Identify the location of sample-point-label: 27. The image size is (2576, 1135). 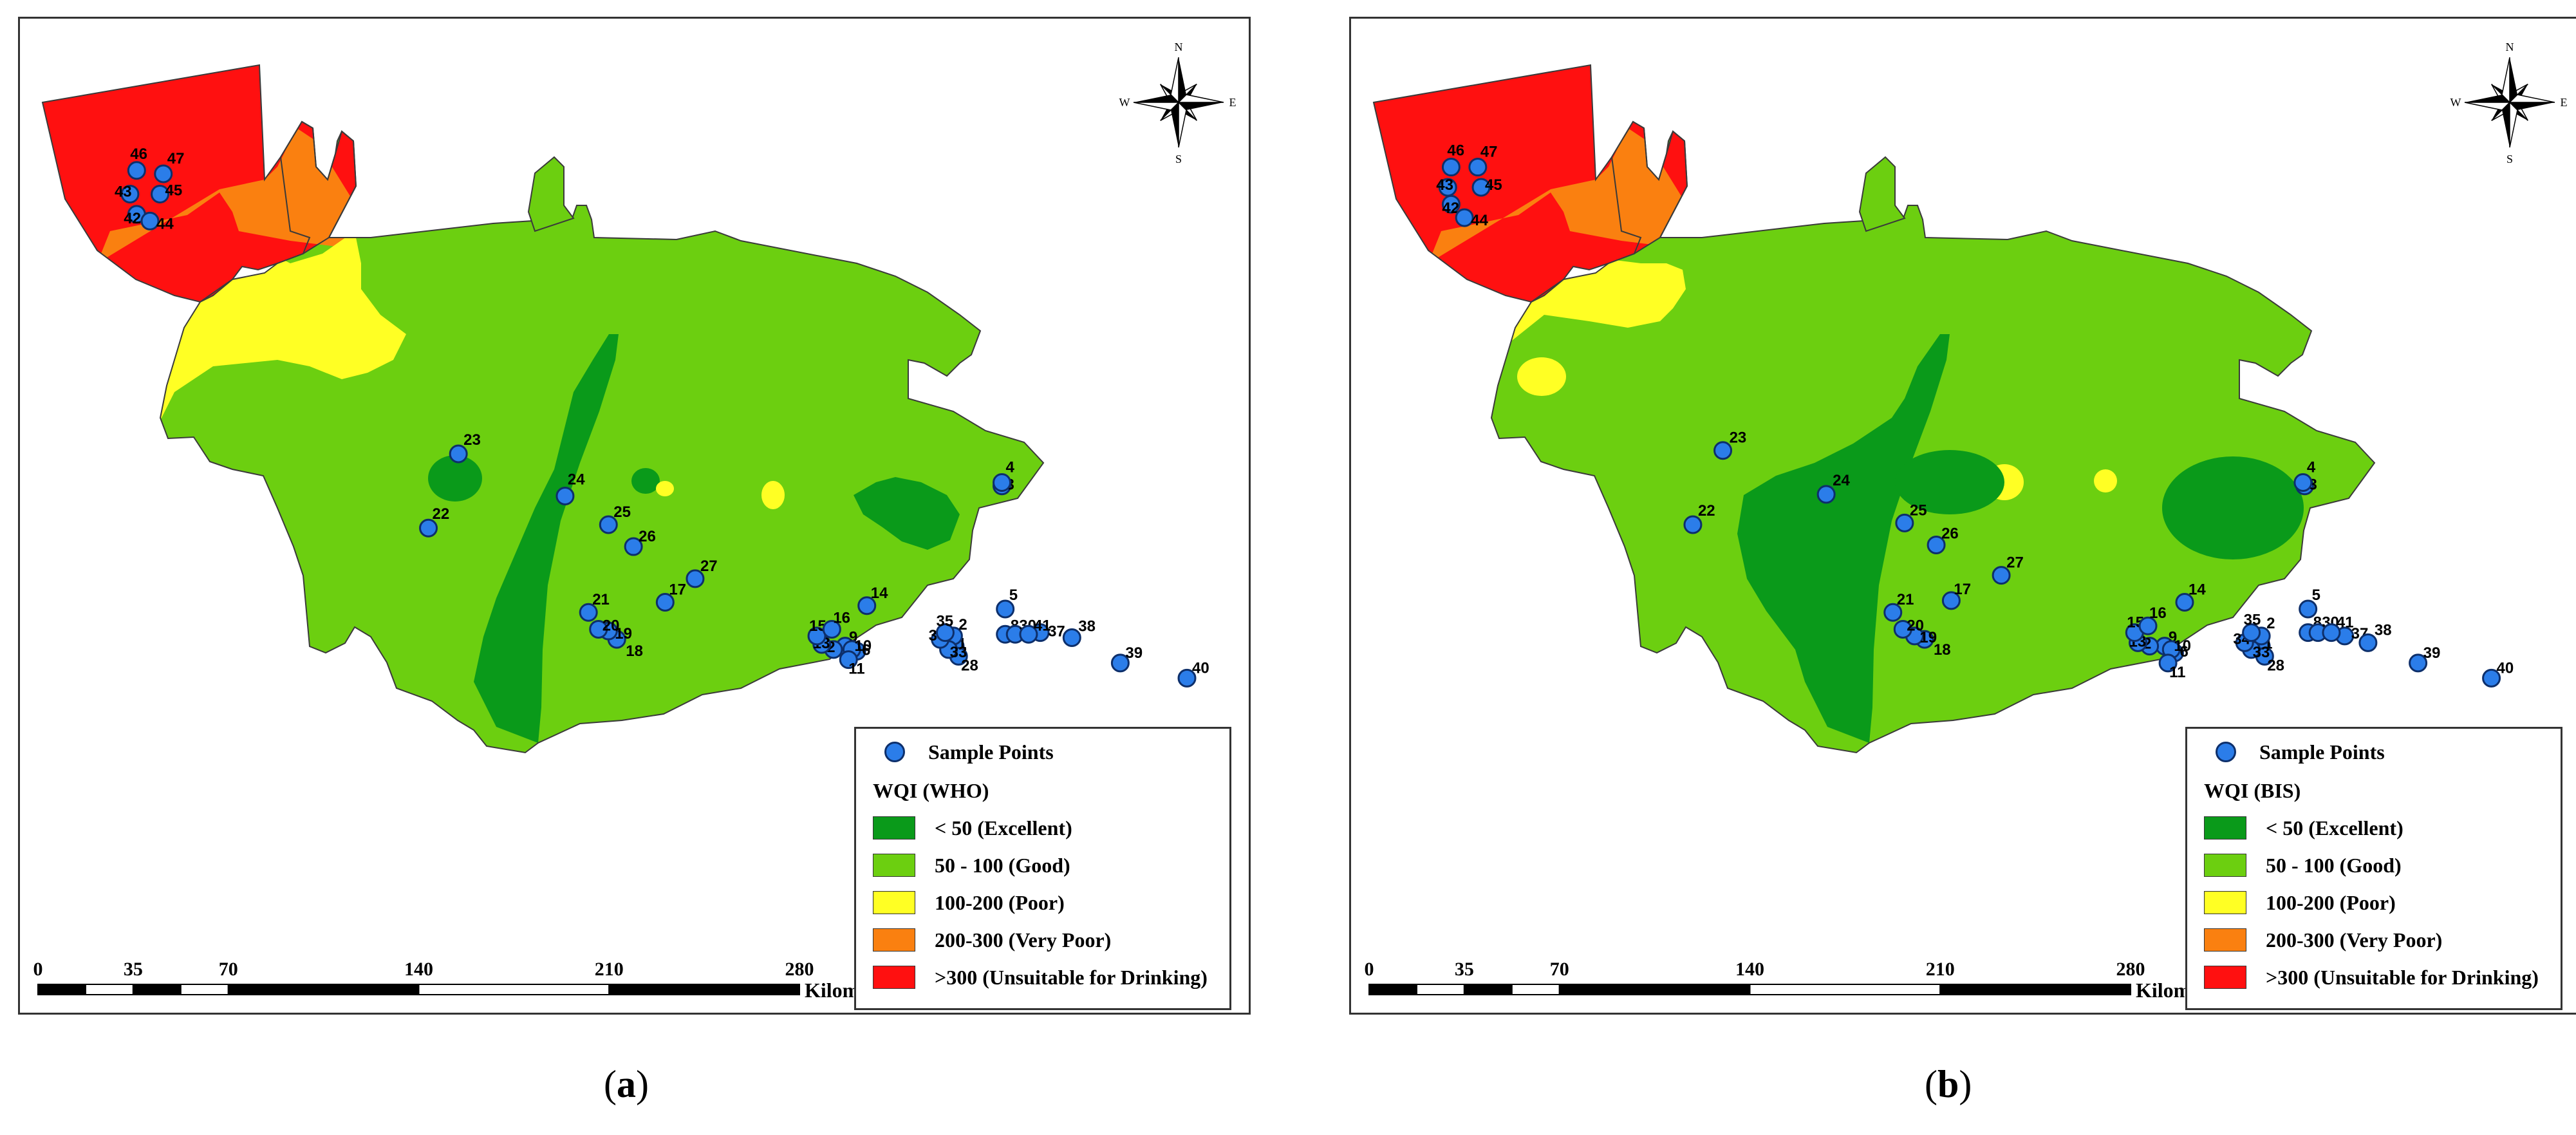
(709, 566).